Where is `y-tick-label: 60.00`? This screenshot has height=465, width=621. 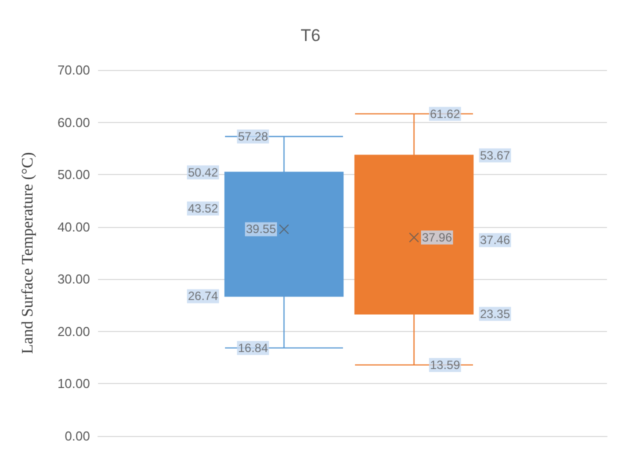 y-tick-label: 60.00 is located at coordinates (73, 122).